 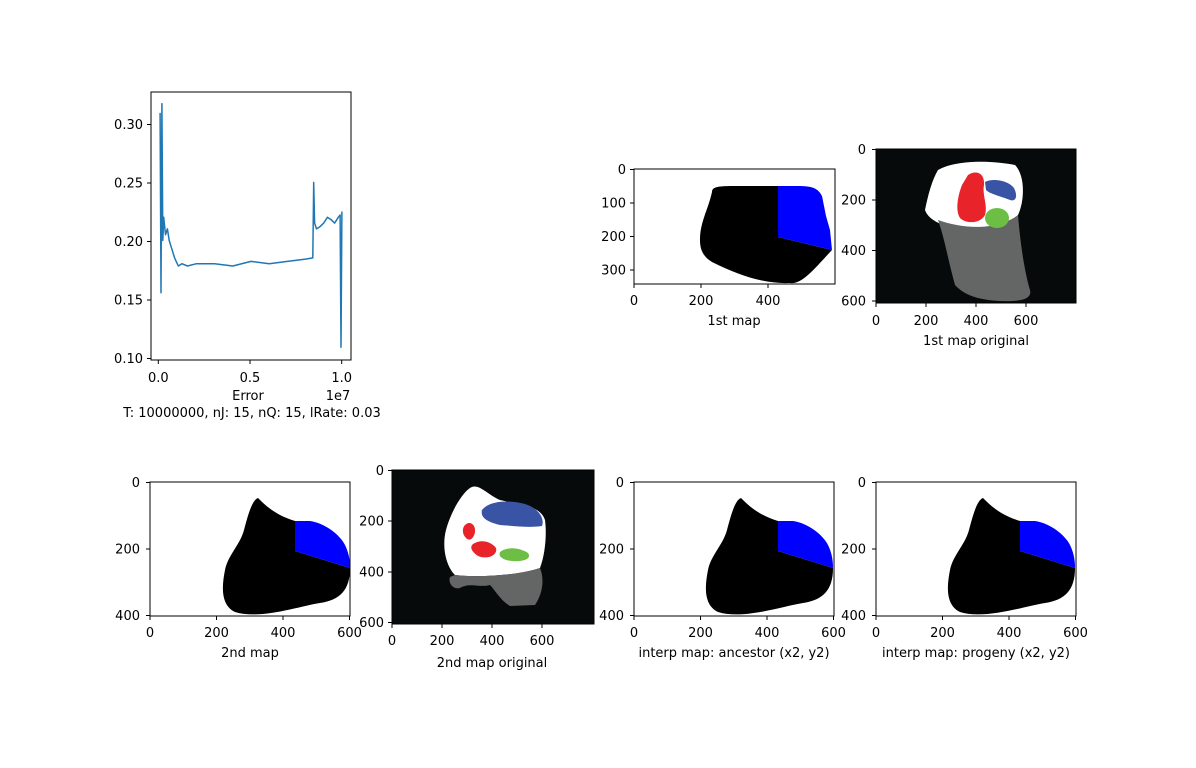 I want to click on map2-original-ytick-label: 0, so click(x=380, y=471).